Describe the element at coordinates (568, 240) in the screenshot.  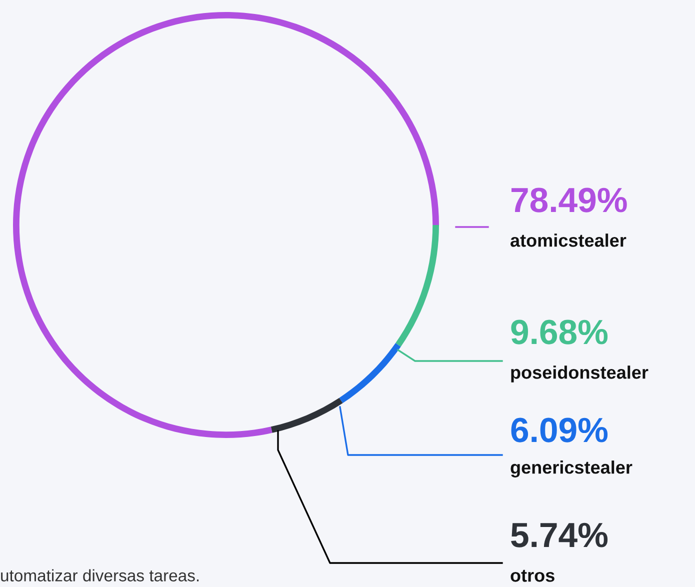
I see `slice-label: atomicstealer` at that location.